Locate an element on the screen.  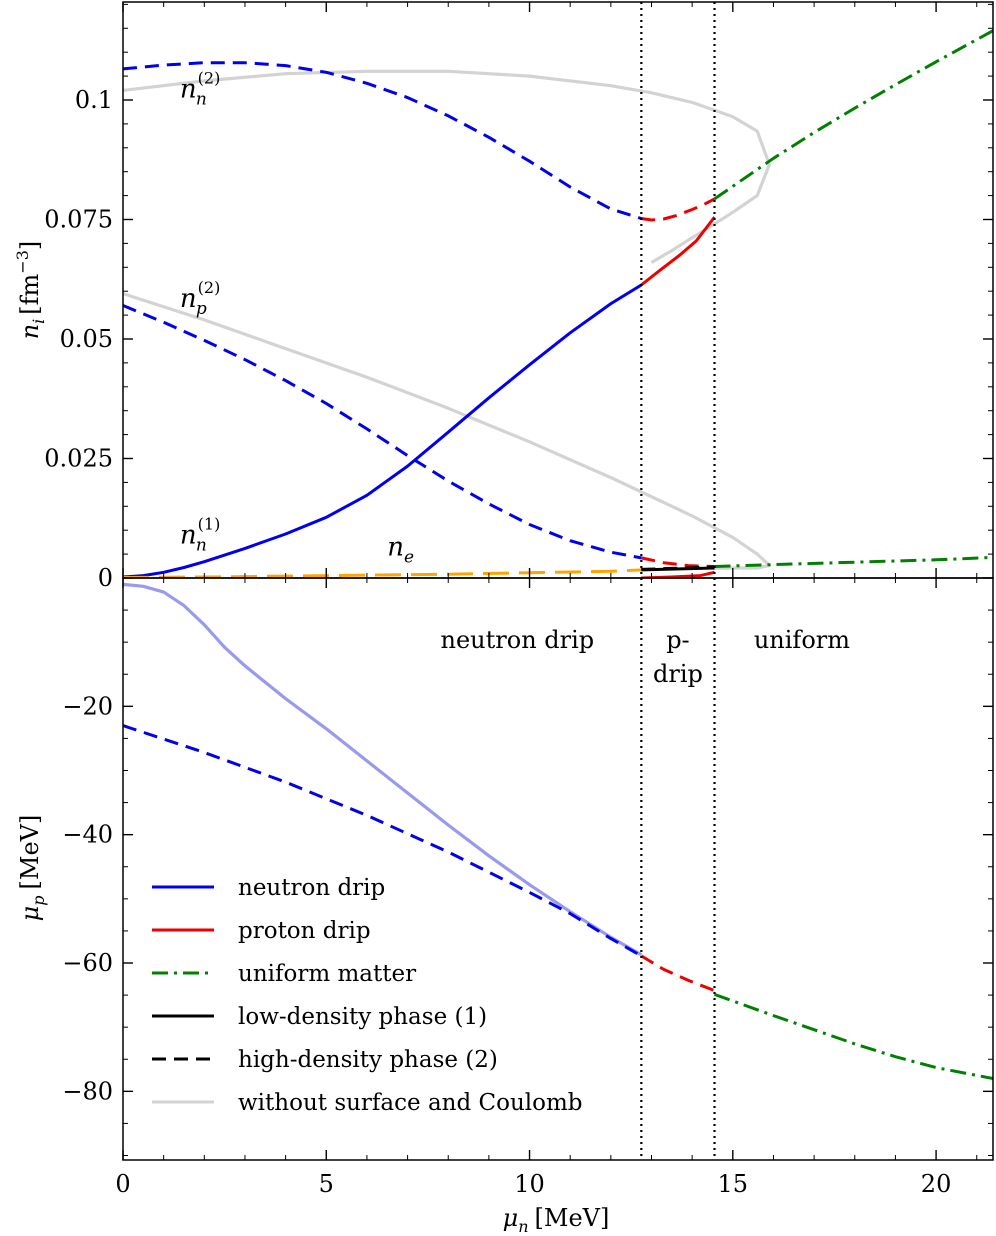
top-ytick-label: 0.025 is located at coordinates (78, 458).